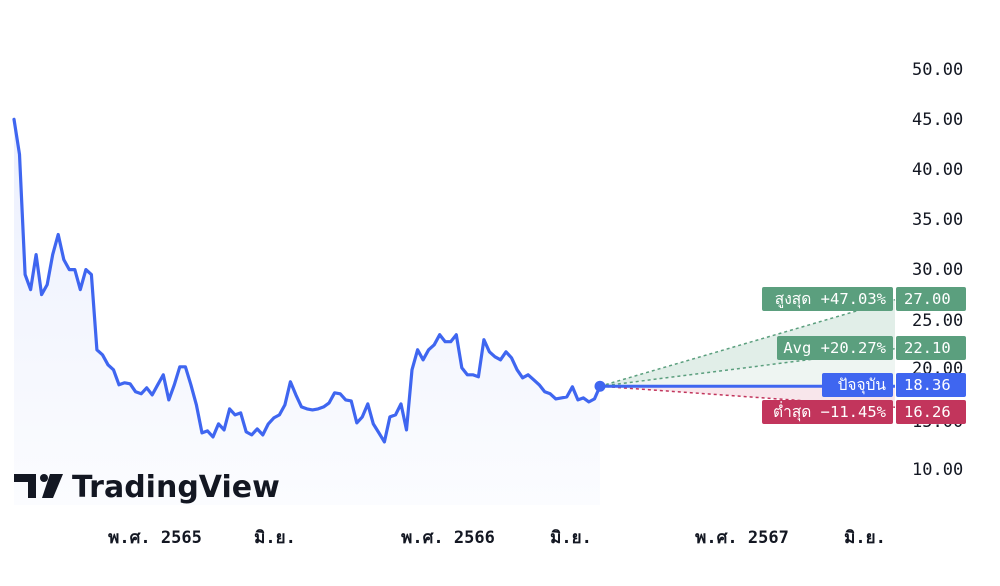  What do you see at coordinates (927, 348) in the screenshot?
I see `avg-value: 22.10` at bounding box center [927, 348].